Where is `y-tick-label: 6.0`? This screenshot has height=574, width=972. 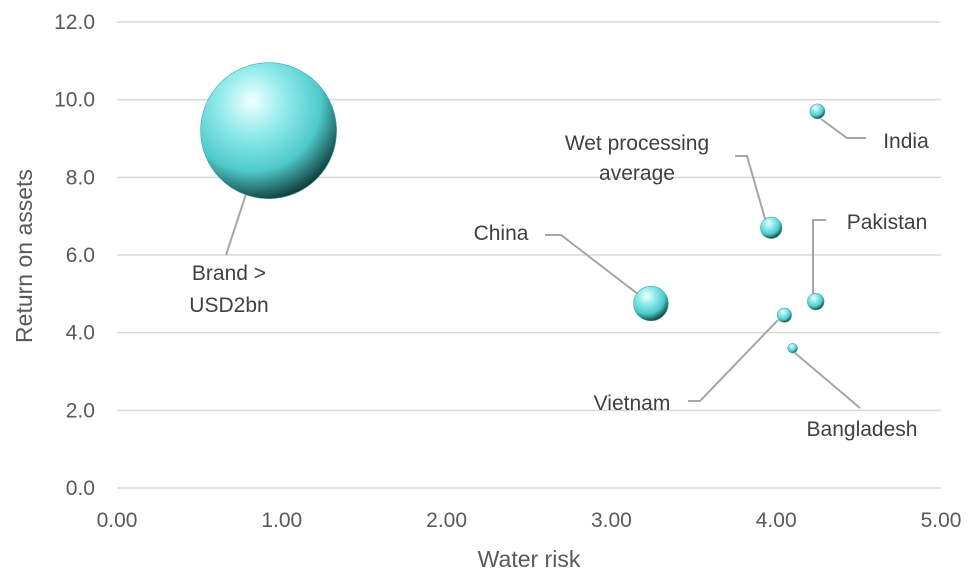
y-tick-label: 6.0 is located at coordinates (80, 255).